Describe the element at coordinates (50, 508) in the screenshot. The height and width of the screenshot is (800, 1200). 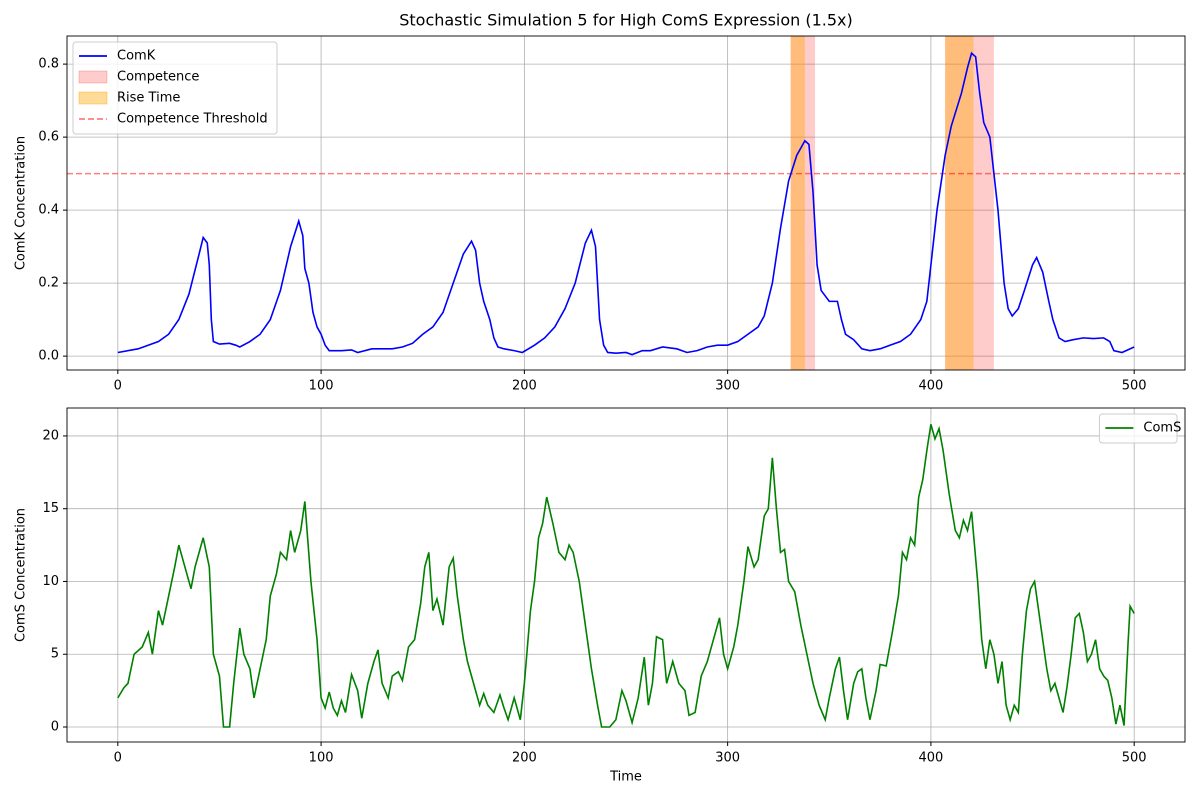
I see `y-tick-label: 15` at that location.